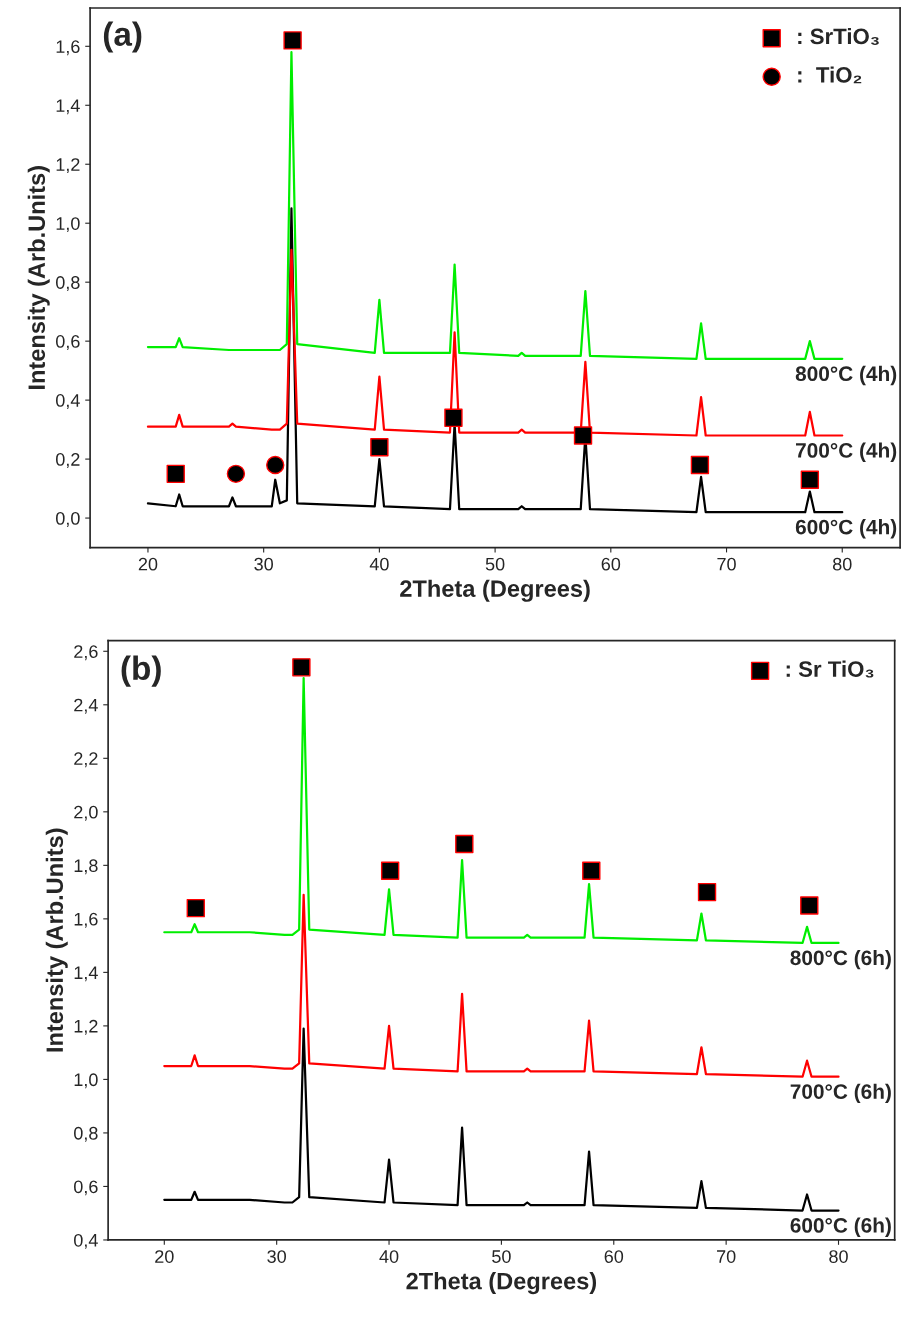  Describe the element at coordinates (86, 706) in the screenshot. I see `y-tick-label: 2,4` at that location.